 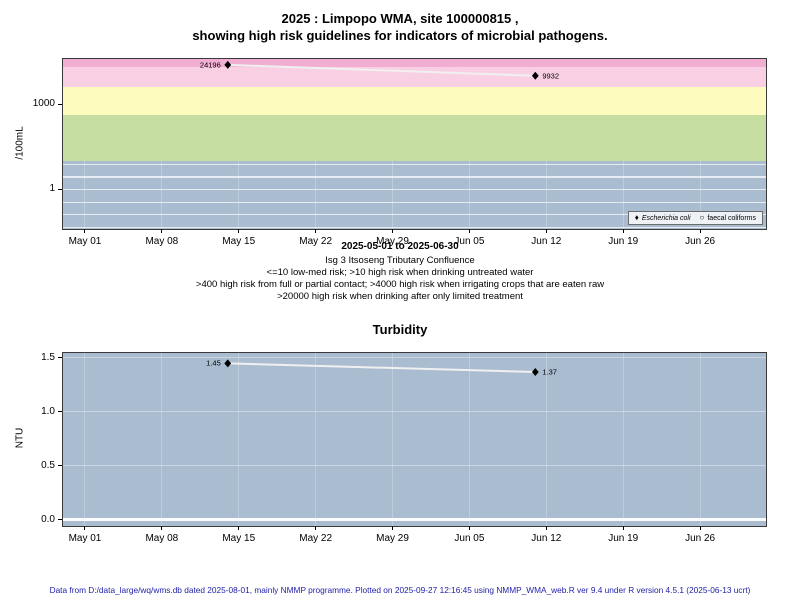 I want to click on date-range-label: 2025-05-01 to 2025-06-30, so click(x=400, y=246).